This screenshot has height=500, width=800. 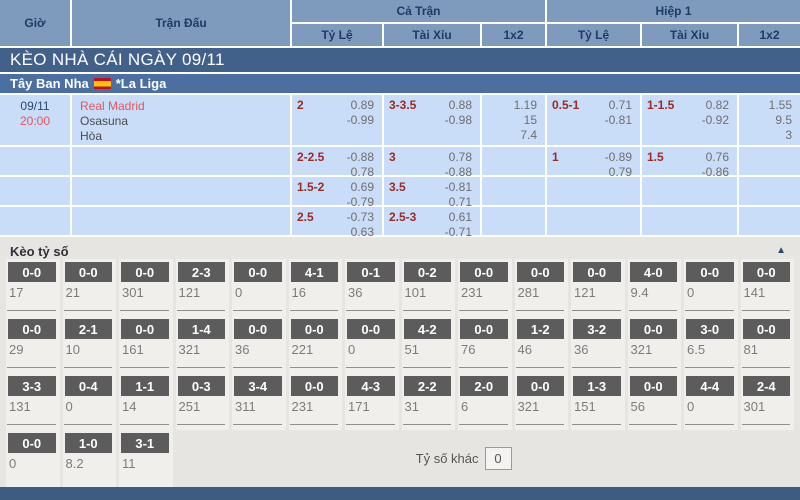 I want to click on score-button: 4-1, so click(x=314, y=272).